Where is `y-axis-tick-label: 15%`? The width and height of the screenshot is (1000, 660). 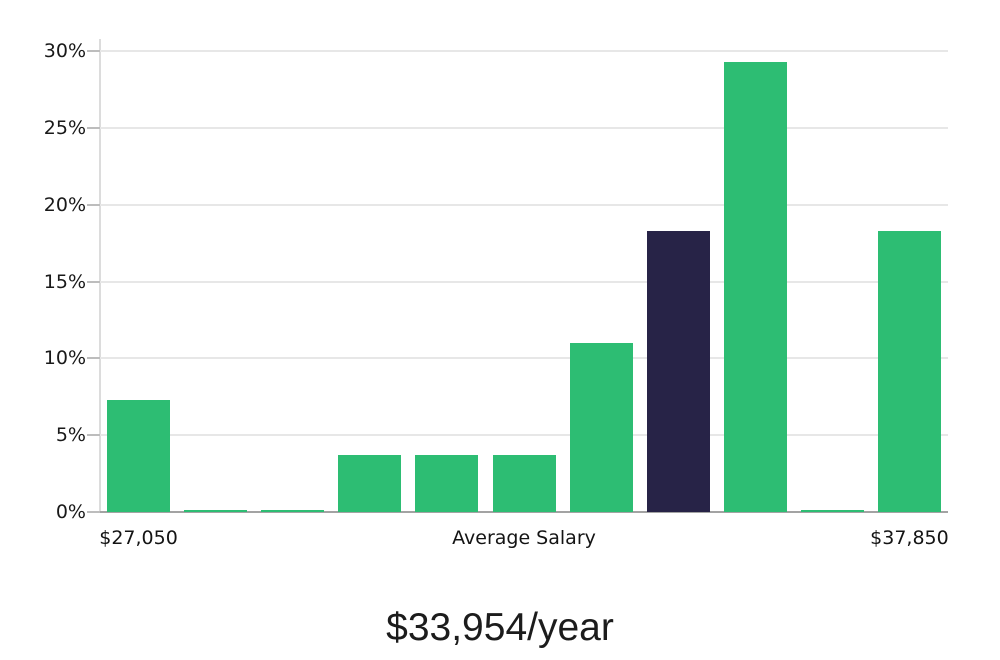
y-axis-tick-label: 15% is located at coordinates (64, 281).